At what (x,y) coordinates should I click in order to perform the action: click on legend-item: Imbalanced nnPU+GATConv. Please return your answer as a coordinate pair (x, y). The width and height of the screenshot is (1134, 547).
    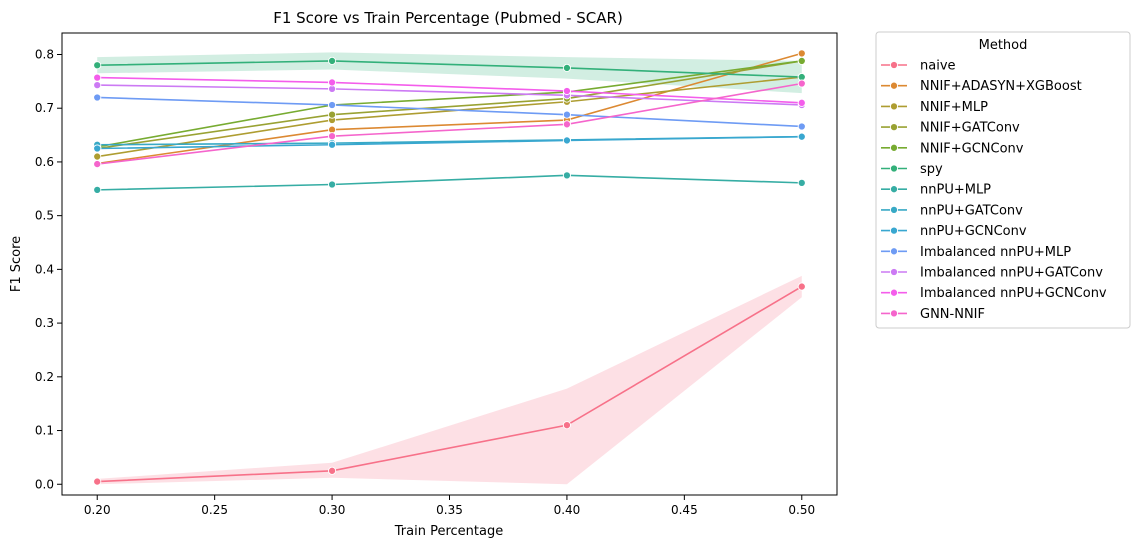
    Looking at the image, I should click on (992, 273).